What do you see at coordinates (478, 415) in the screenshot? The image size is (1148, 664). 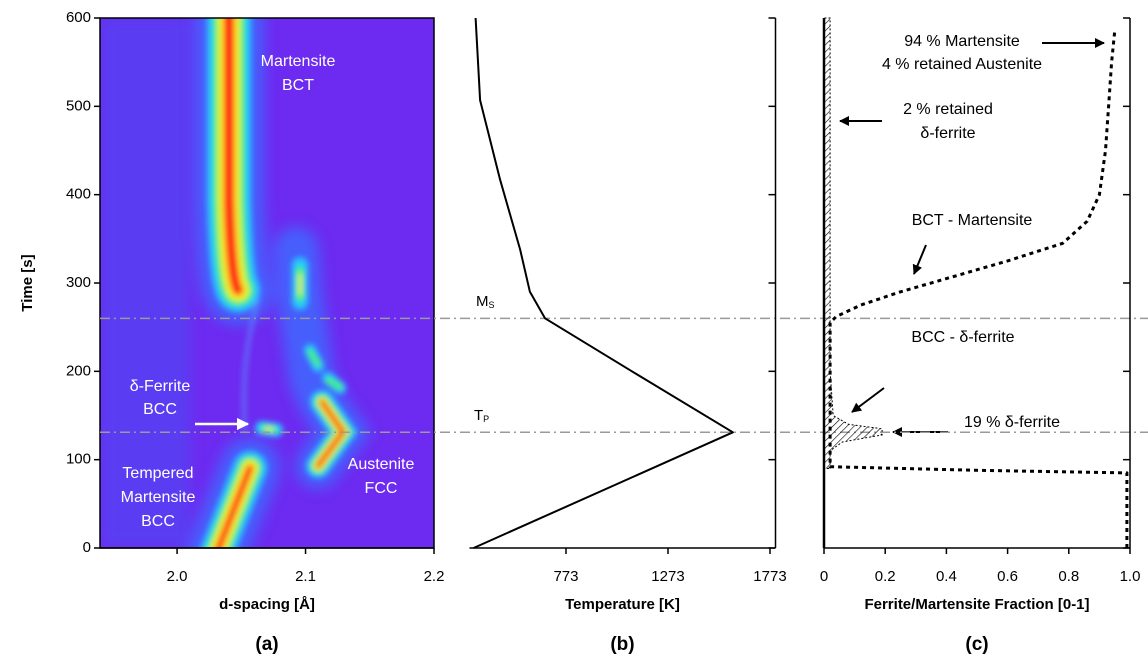 I see `reference-name: T` at bounding box center [478, 415].